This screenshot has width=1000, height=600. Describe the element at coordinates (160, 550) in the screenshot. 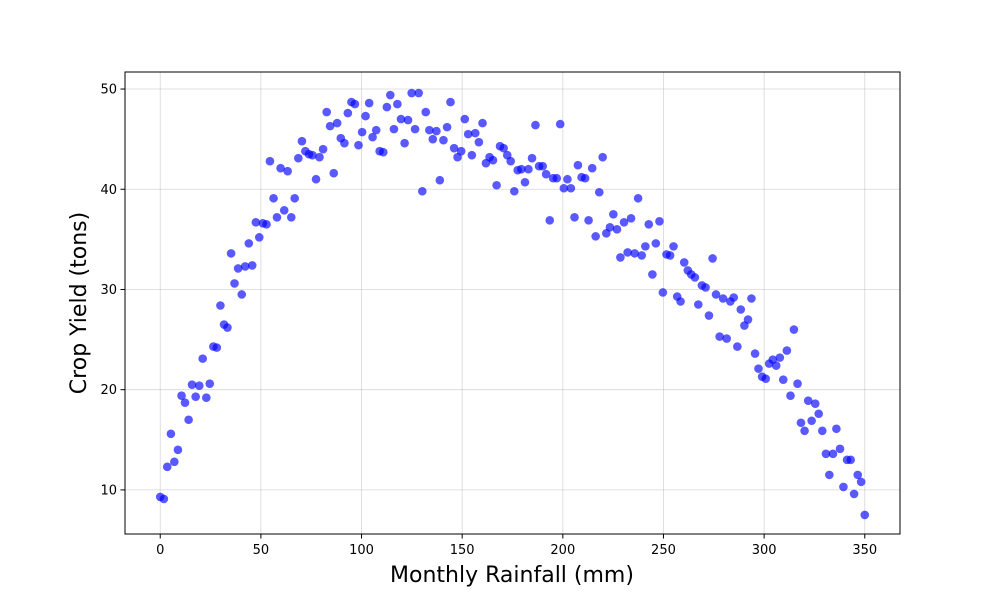

I see `x-tick-label: 0` at that location.